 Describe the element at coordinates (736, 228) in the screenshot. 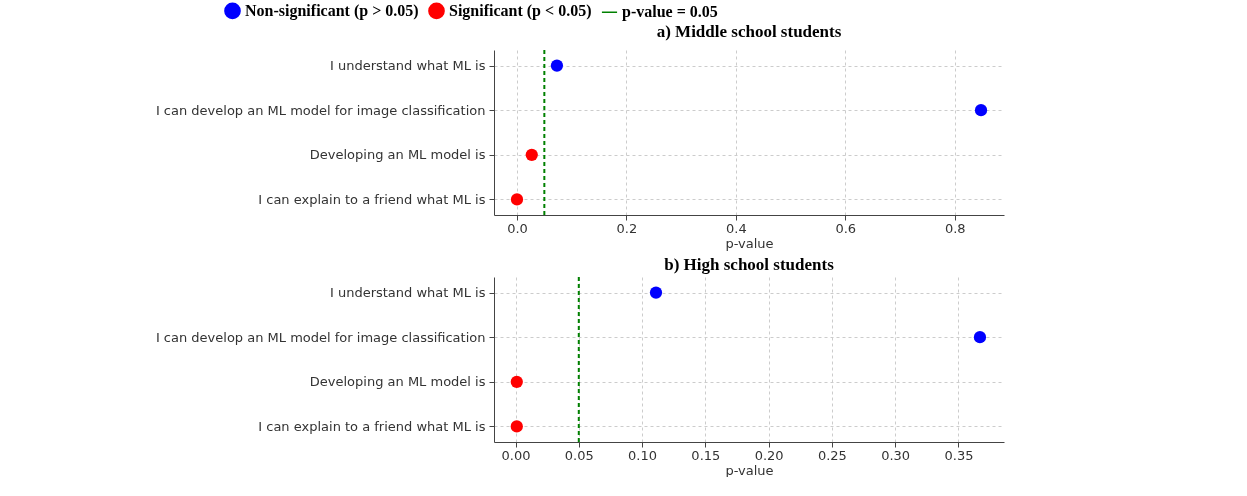

I see `x-tick-label: 0.4` at that location.